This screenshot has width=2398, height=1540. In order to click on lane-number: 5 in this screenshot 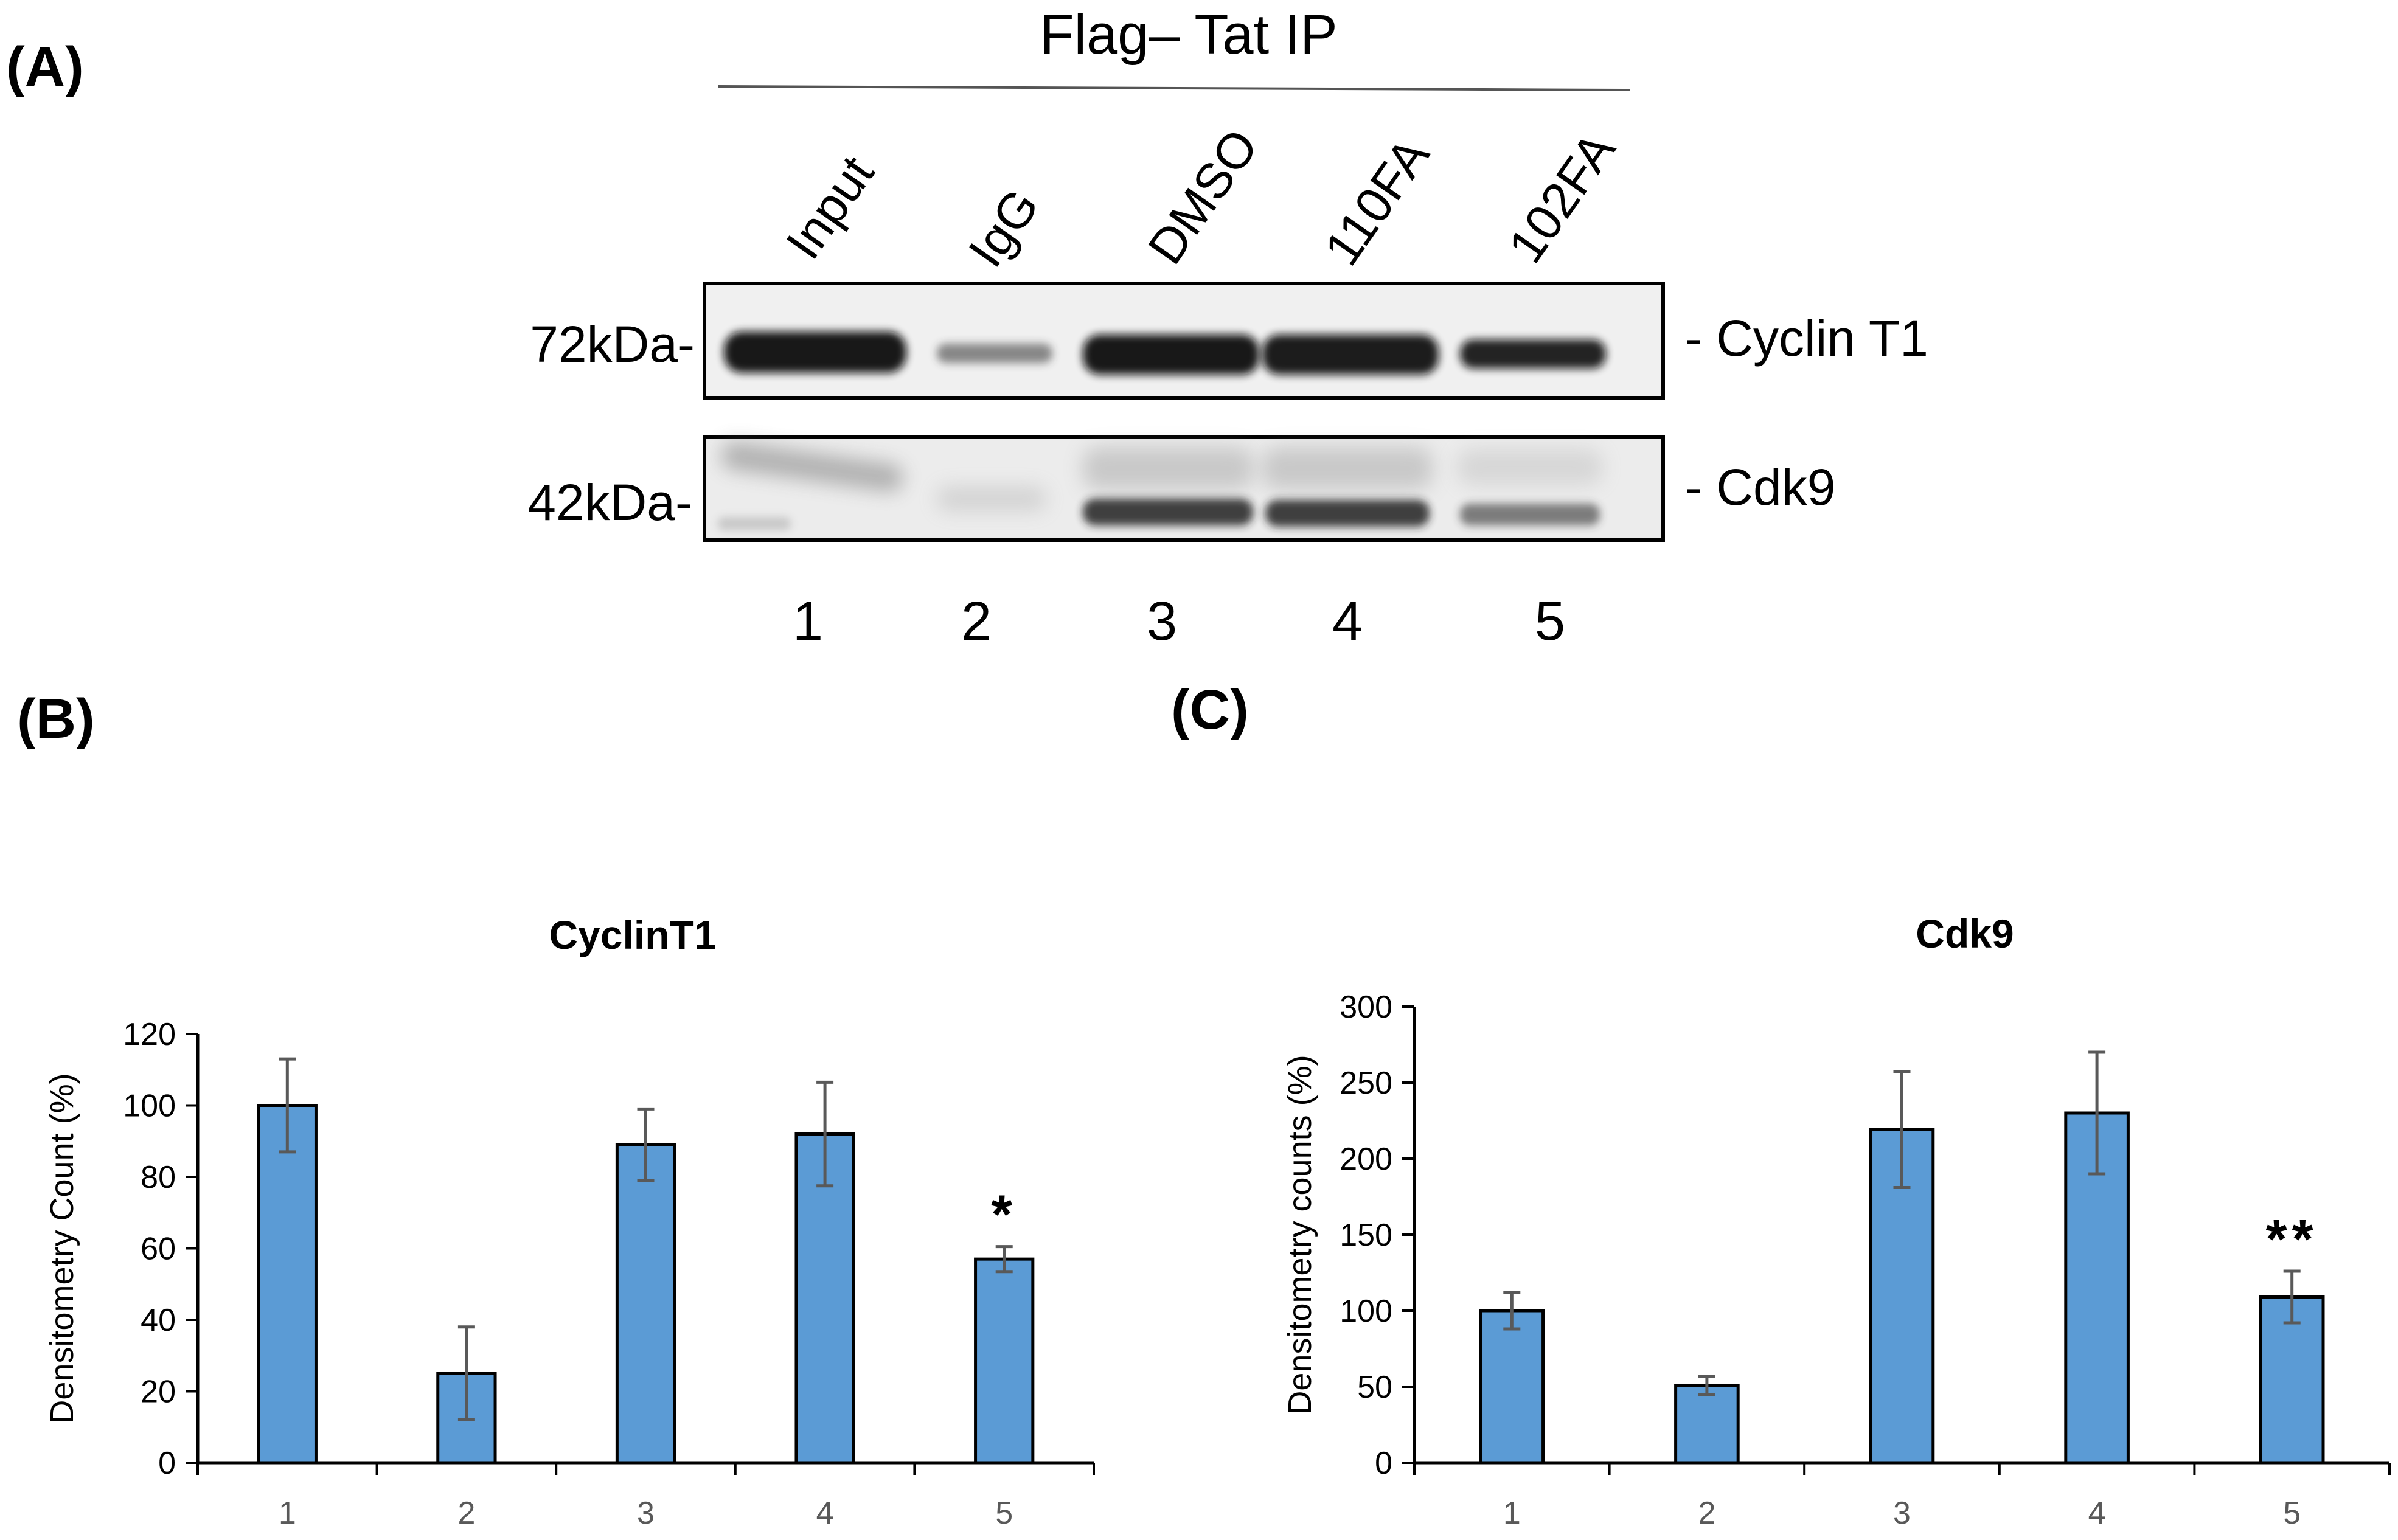, I will do `click(1550, 621)`.